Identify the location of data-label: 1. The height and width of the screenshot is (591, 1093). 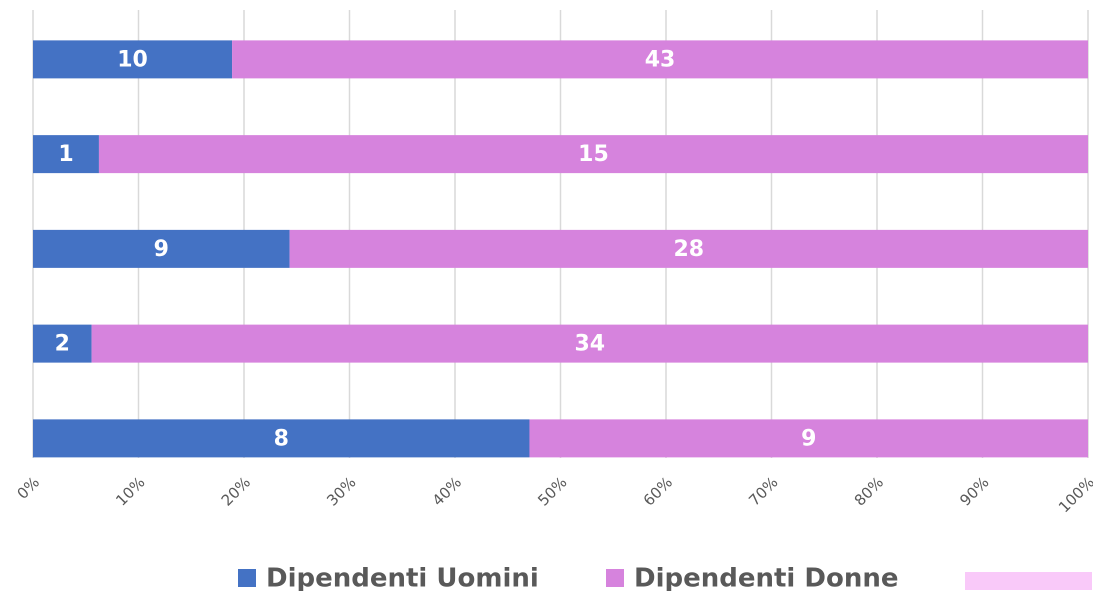
(65, 154).